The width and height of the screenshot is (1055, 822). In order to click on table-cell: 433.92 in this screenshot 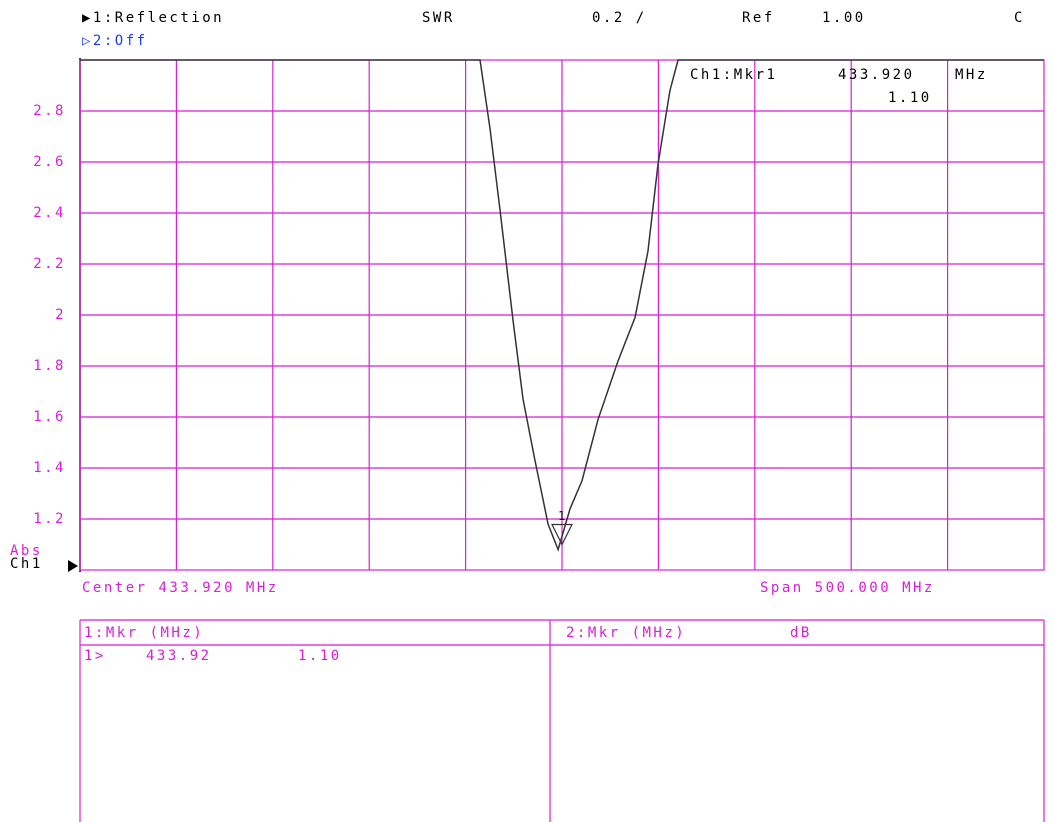, I will do `click(179, 656)`.